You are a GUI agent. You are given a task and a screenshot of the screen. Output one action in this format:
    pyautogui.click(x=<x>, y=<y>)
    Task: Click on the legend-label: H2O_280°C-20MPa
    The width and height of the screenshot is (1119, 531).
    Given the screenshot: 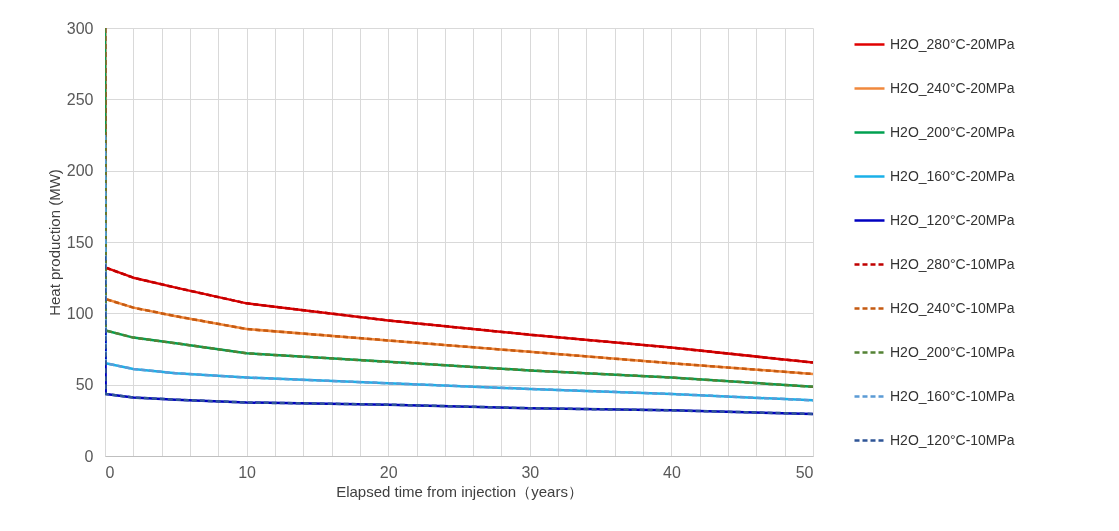 What is the action you would take?
    pyautogui.click(x=952, y=43)
    